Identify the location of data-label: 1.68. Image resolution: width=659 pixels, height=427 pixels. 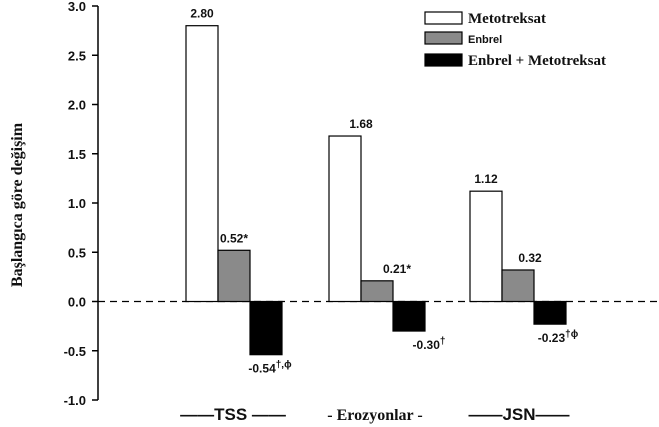
(361, 124).